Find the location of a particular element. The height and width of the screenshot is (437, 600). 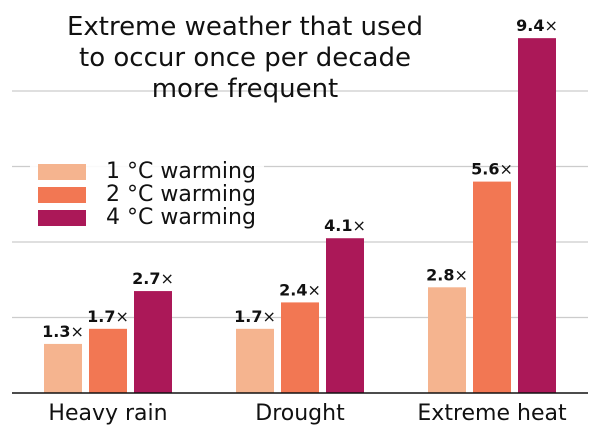

legend-item: 1 °C warming is located at coordinates (147, 171).